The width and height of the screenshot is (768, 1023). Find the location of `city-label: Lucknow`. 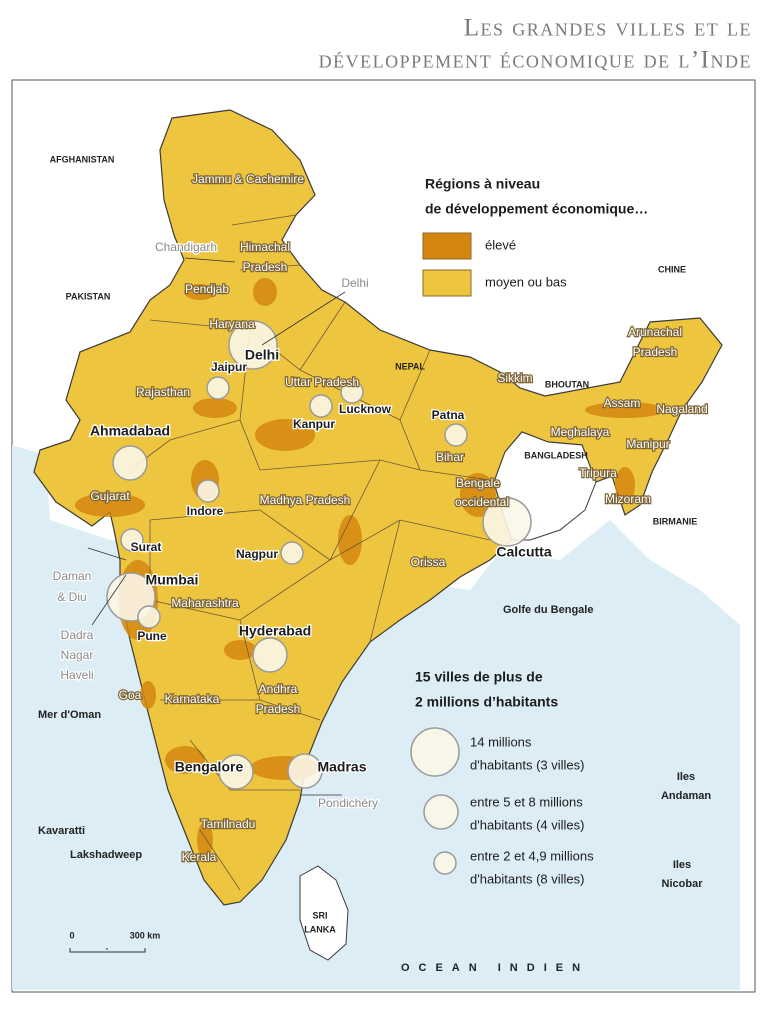

city-label: Lucknow is located at coordinates (365, 409).